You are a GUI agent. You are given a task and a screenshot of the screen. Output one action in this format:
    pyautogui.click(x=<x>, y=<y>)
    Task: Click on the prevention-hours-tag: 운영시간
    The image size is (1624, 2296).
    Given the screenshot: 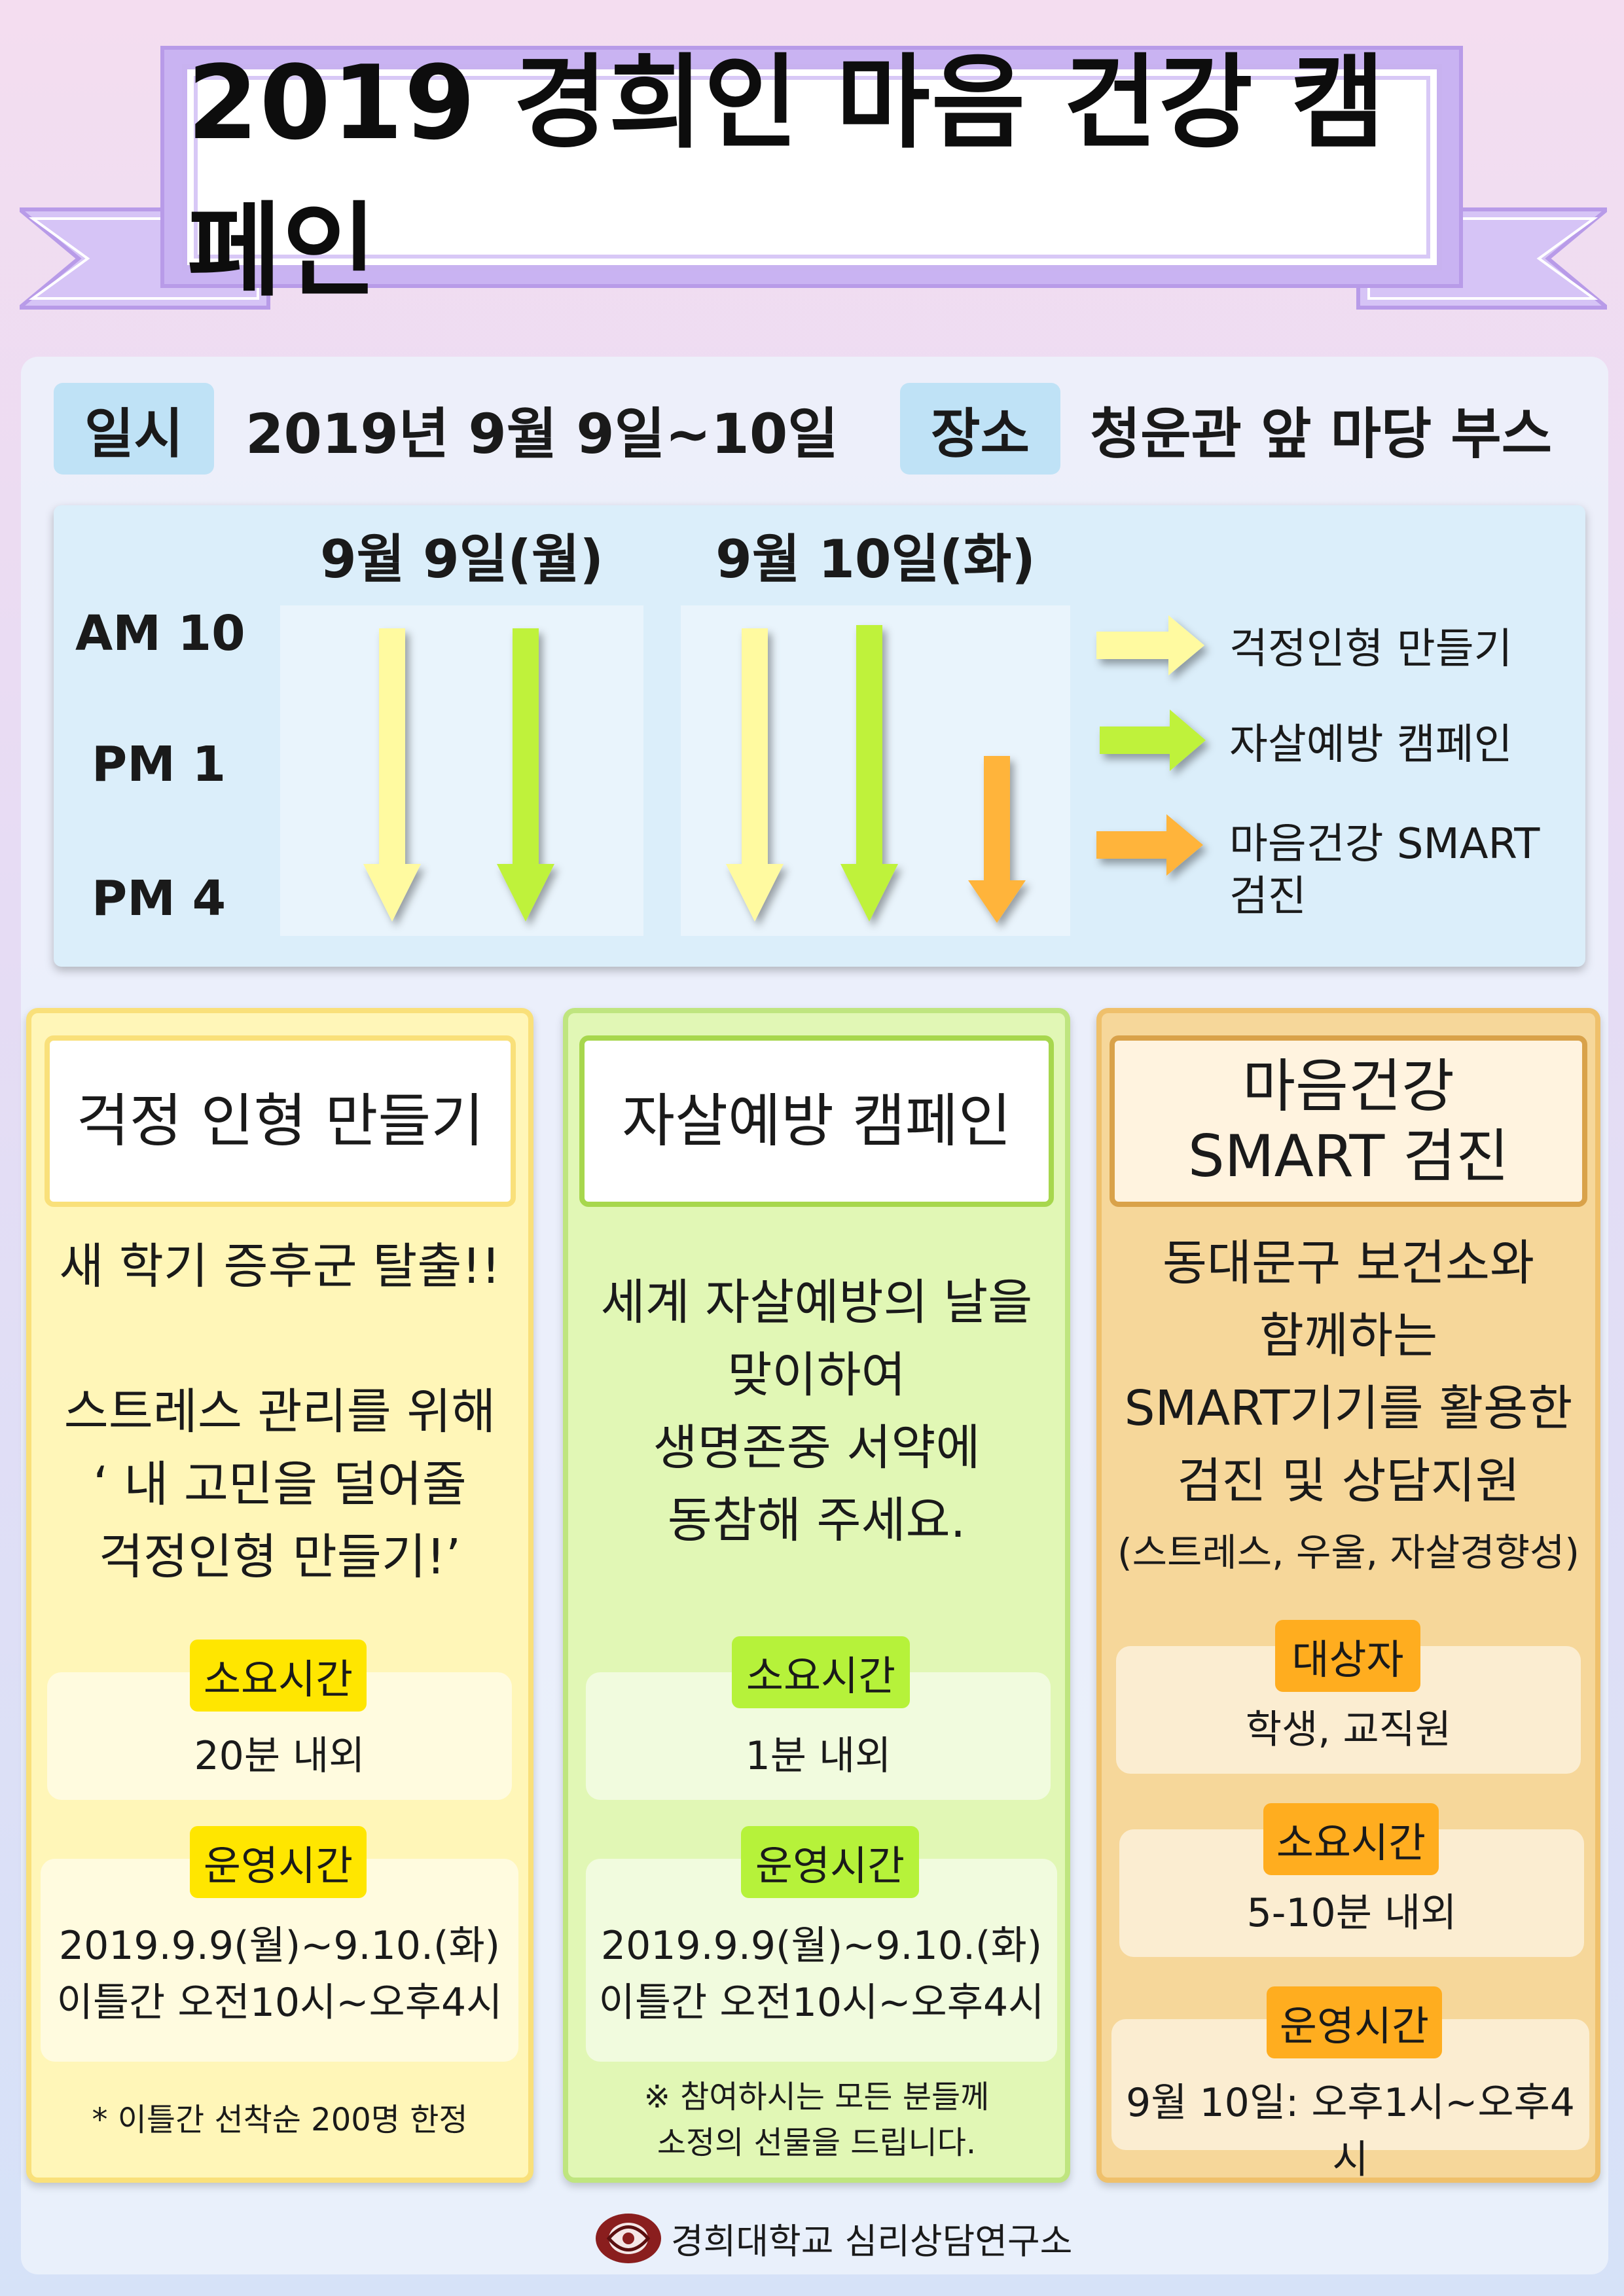 What is the action you would take?
    pyautogui.click(x=830, y=1862)
    